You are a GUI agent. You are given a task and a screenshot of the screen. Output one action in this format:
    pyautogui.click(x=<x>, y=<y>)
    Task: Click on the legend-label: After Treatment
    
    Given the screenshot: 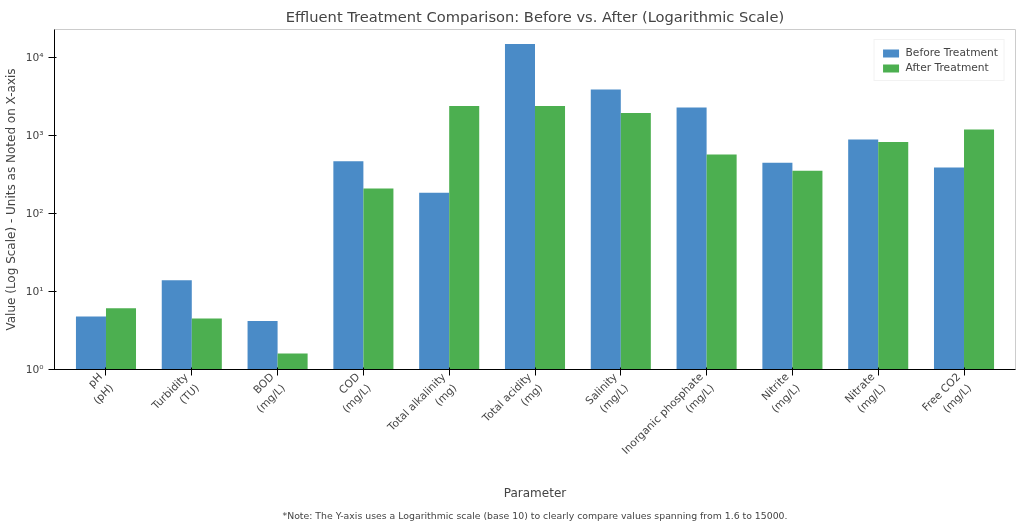 What is the action you would take?
    pyautogui.click(x=947, y=67)
    